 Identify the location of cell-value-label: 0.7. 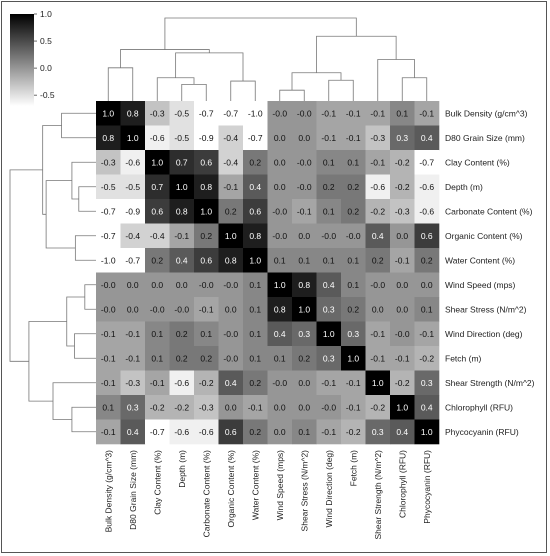
(182, 162).